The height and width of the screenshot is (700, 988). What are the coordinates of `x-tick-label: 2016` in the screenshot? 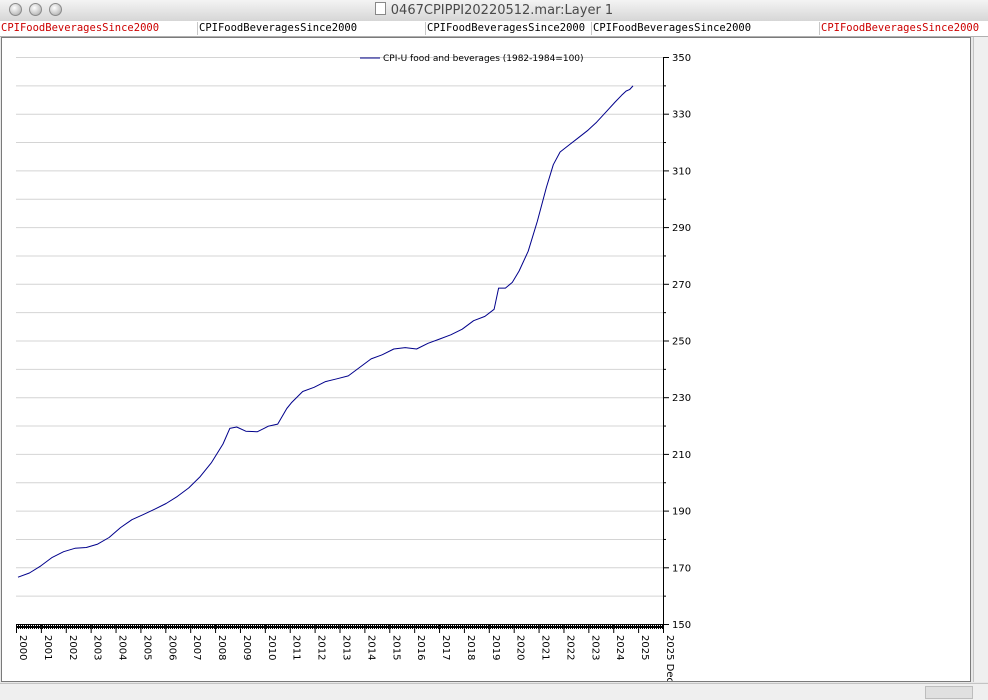 It's located at (420, 647).